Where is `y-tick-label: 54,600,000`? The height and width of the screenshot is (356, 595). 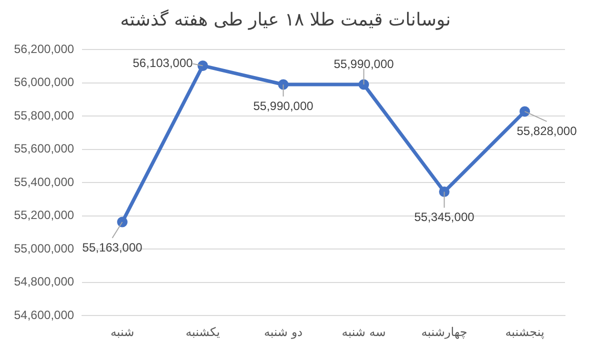
y-tick-label: 54,600,000 is located at coordinates (44, 315).